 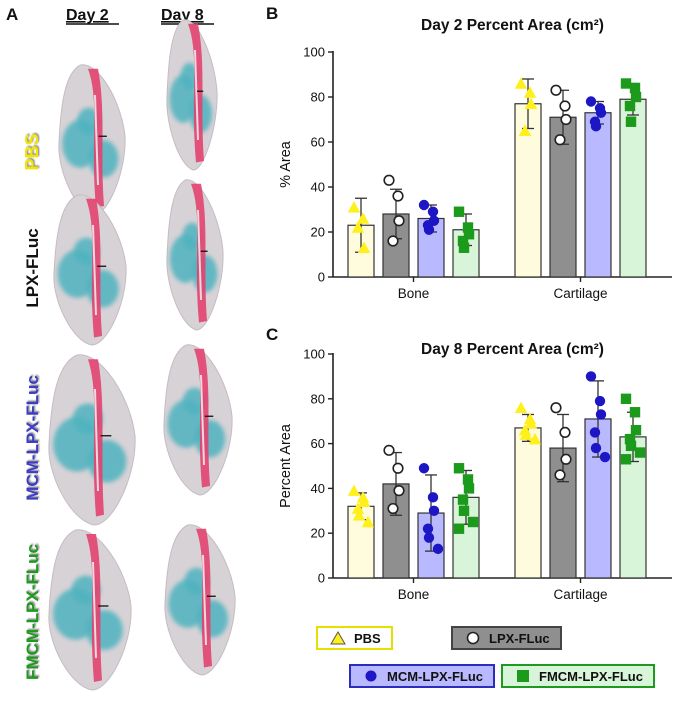 I want to click on column-label-day-2: Day 2, so click(x=87, y=15).